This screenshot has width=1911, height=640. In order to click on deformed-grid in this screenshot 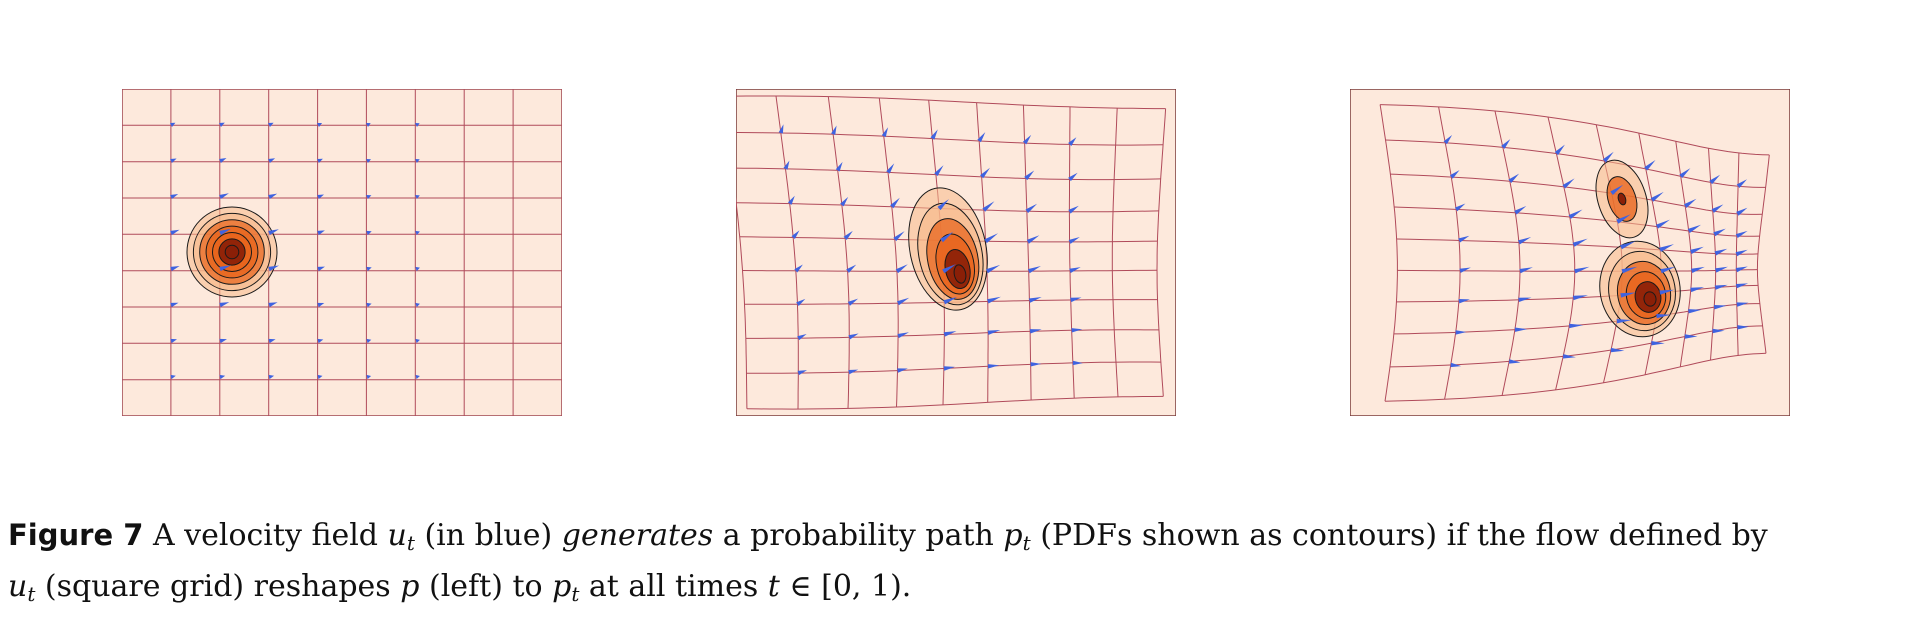, I will do `click(342, 252)`.